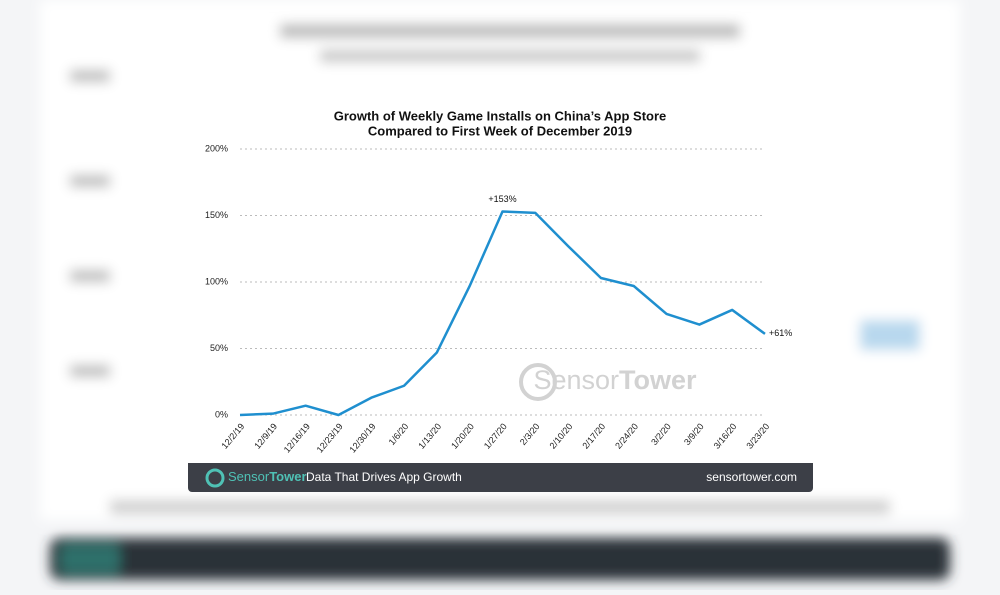 The image size is (1000, 595). What do you see at coordinates (287, 476) in the screenshot?
I see `brand-part: Tower` at bounding box center [287, 476].